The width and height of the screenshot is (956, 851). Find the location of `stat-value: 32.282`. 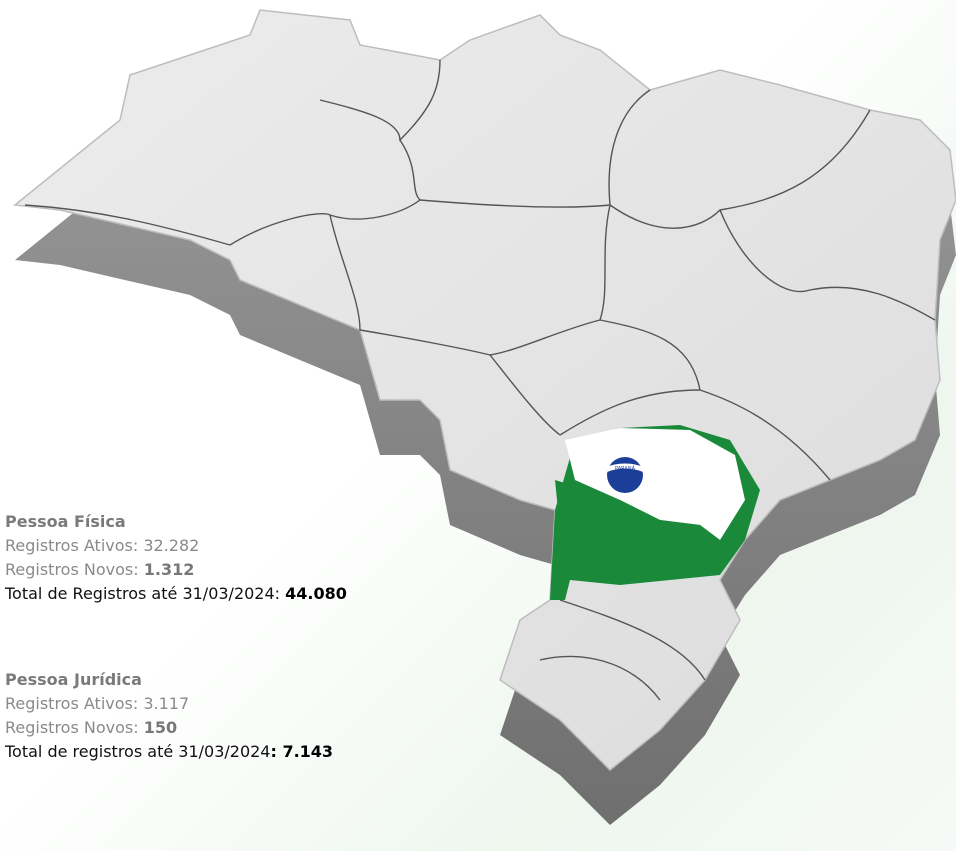

stat-value: 32.282 is located at coordinates (171, 545).